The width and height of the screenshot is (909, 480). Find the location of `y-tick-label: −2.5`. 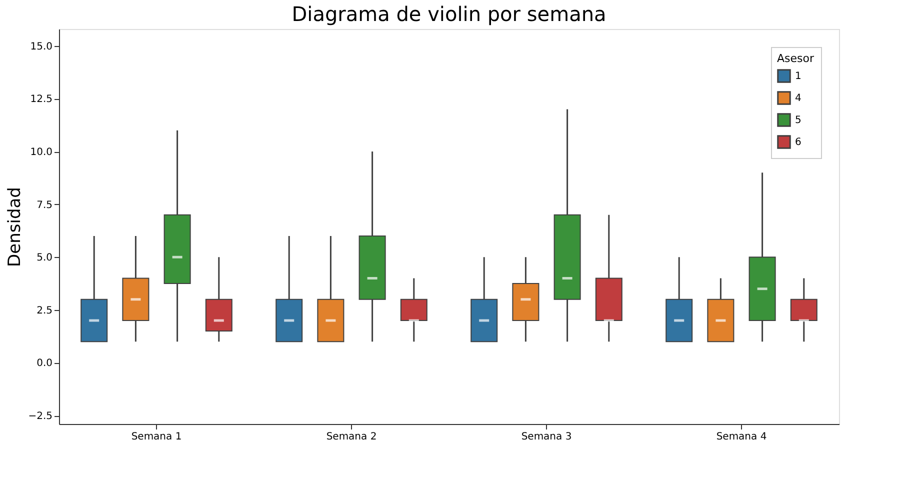

y-tick-label: −2.5 is located at coordinates (40, 416).